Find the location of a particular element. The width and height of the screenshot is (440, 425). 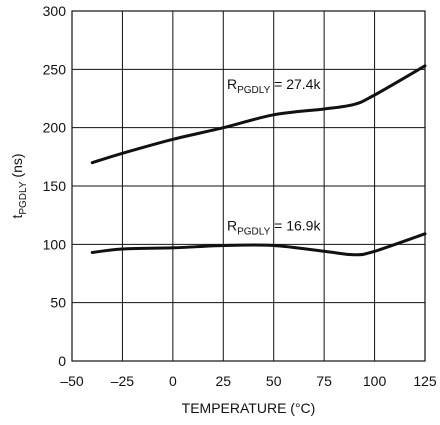

x-tick-labels: –50 –25 0 25 50 75 100 125 is located at coordinates (248, 381).